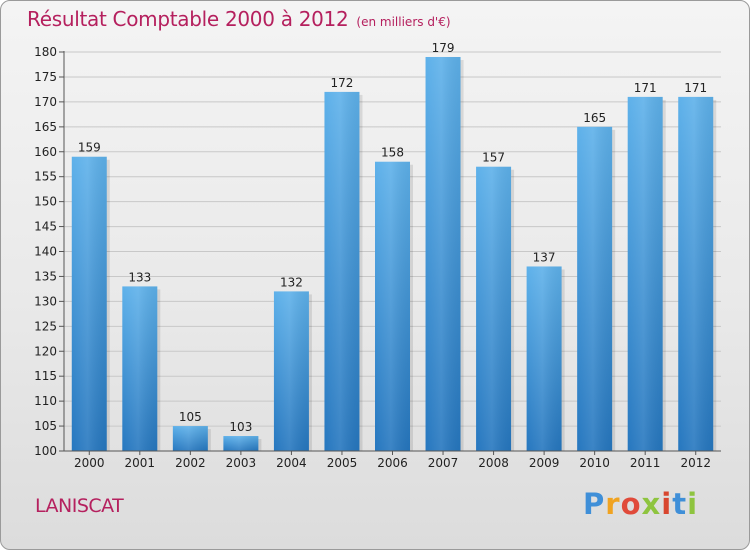 This screenshot has width=750, height=550. Describe the element at coordinates (594, 463) in the screenshot. I see `x-tick-label: 2010` at that location.